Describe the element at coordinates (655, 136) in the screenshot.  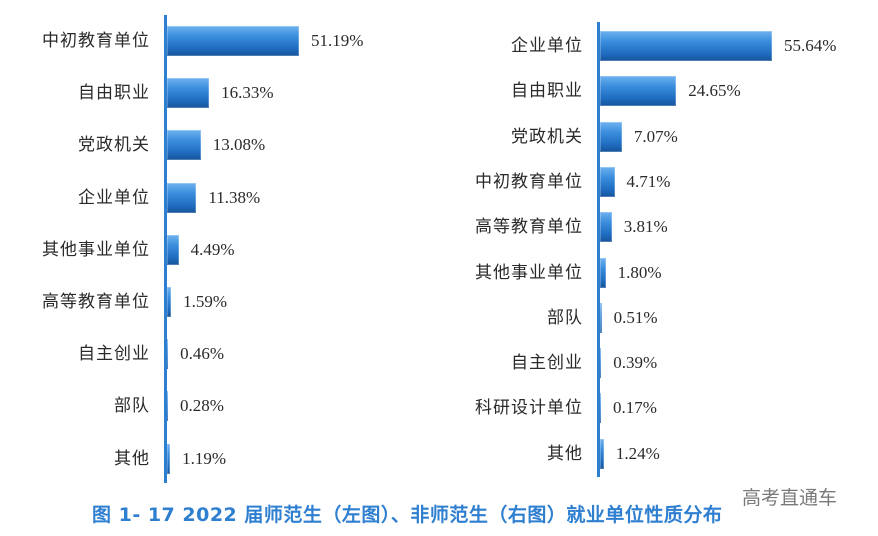
I see `value-label: 7.07%` at that location.